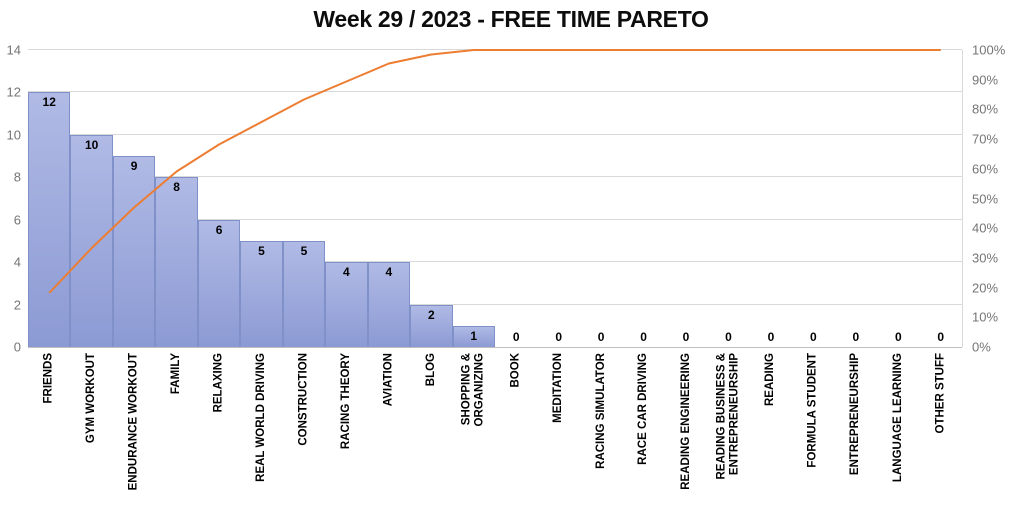 This screenshot has width=1022, height=512. What do you see at coordinates (219, 229) in the screenshot?
I see `bar-value-label: 6` at bounding box center [219, 229].